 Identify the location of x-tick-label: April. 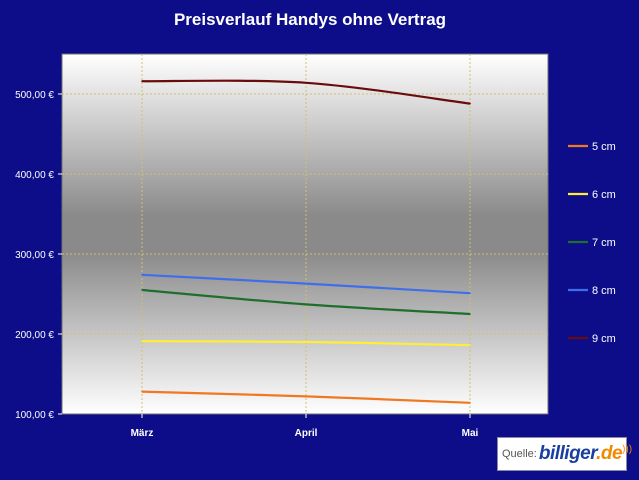
(306, 433).